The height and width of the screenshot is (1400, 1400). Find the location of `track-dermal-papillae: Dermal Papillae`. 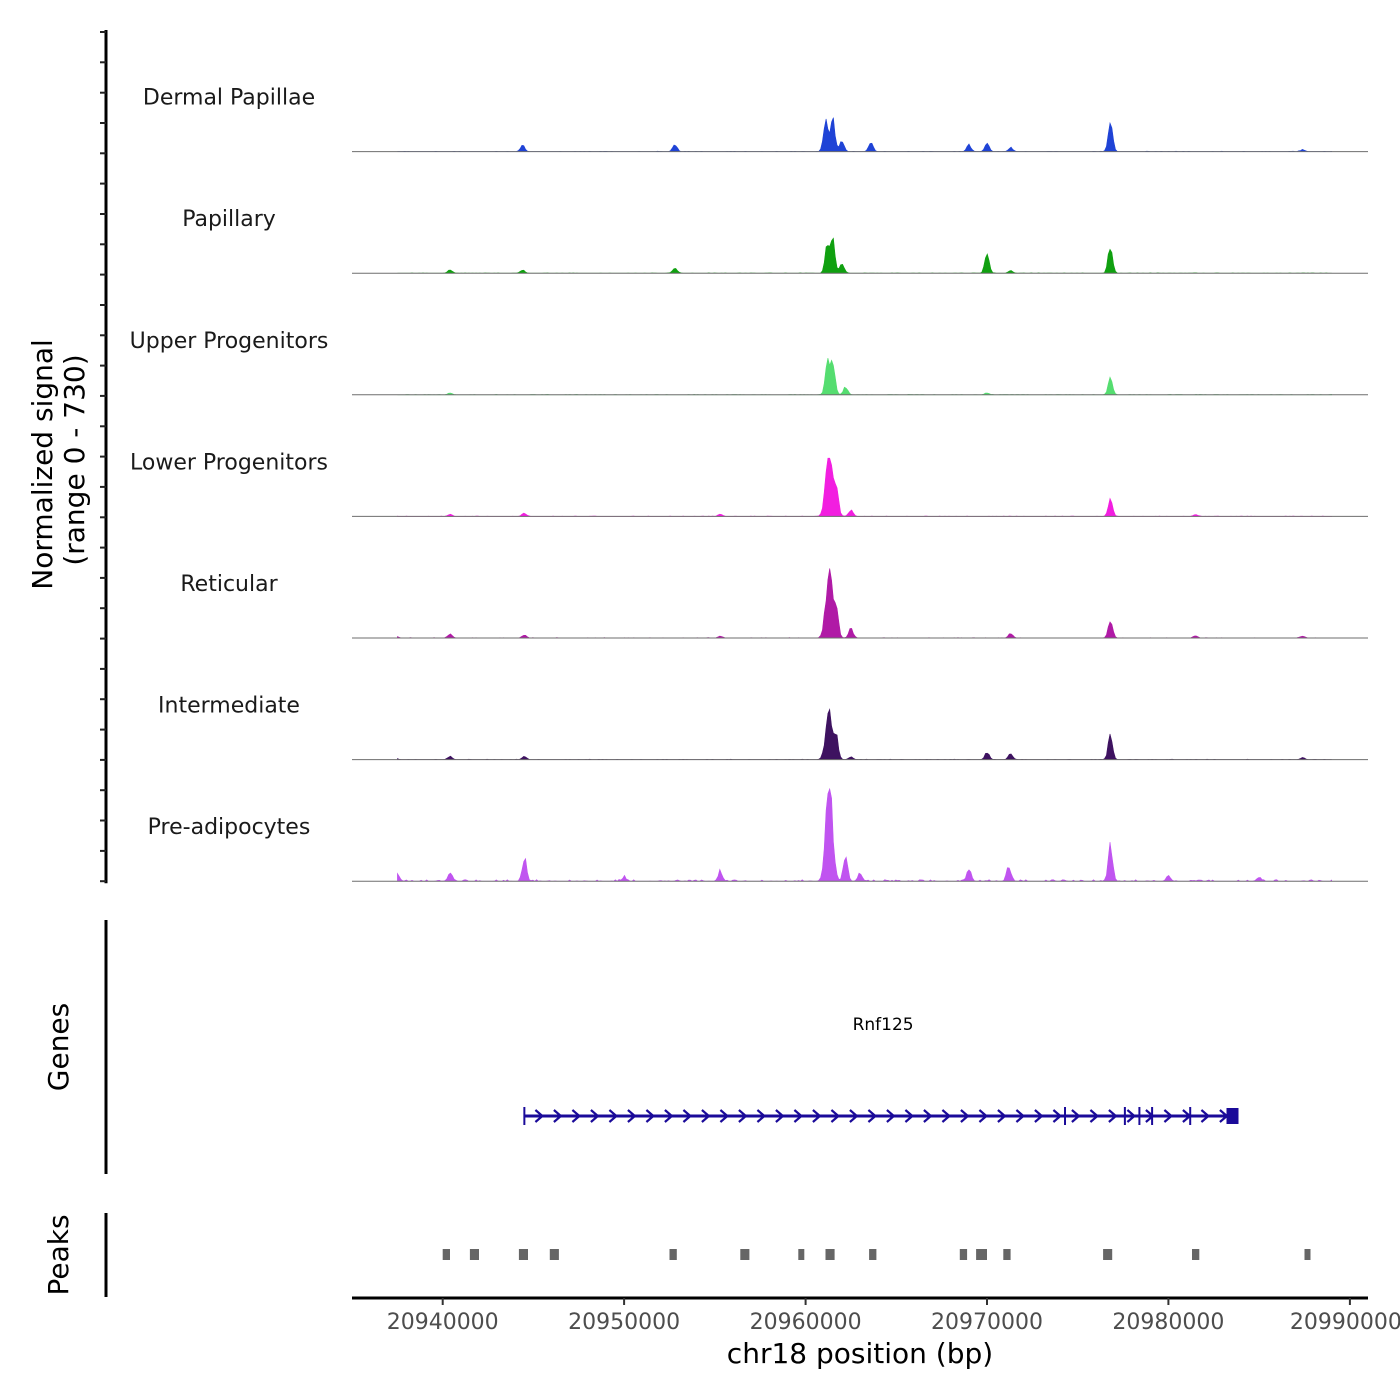

track-dermal-papillae: Dermal Papillae is located at coordinates (755, 119).